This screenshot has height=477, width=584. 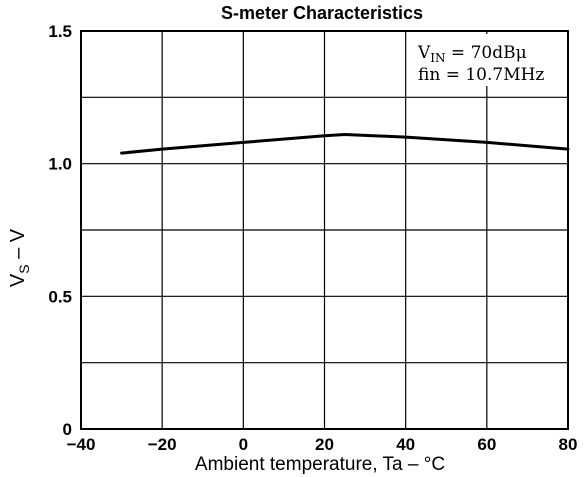 I want to click on annotation-line-2: fin = 10.7MHz, so click(x=481, y=75).